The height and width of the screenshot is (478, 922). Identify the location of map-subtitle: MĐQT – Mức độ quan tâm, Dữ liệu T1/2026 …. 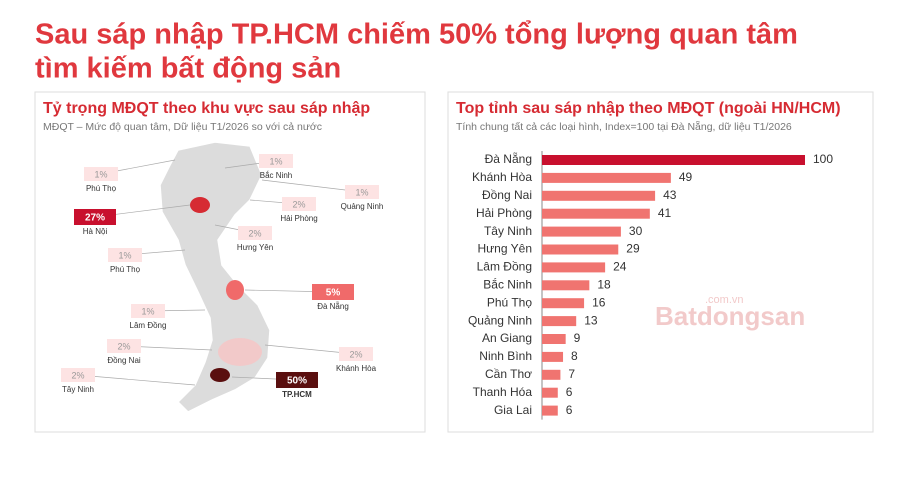
(182, 127).